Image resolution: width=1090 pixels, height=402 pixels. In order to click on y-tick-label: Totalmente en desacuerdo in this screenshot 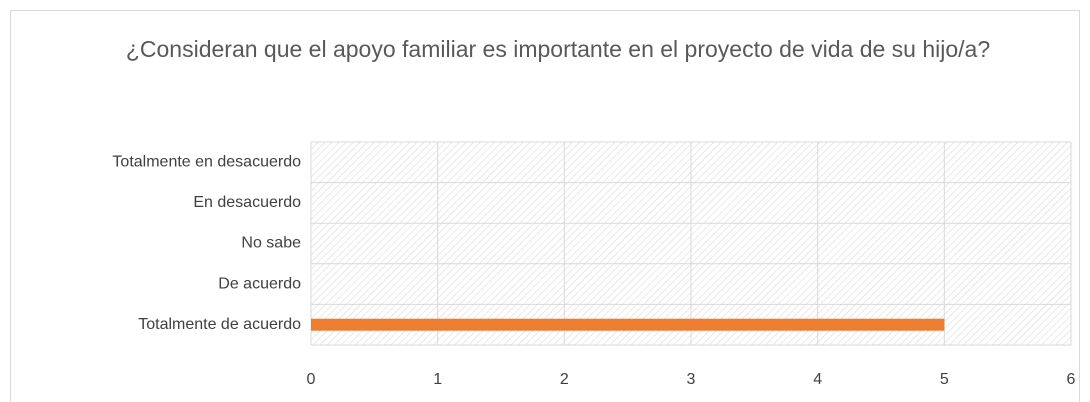, I will do `click(206, 162)`.